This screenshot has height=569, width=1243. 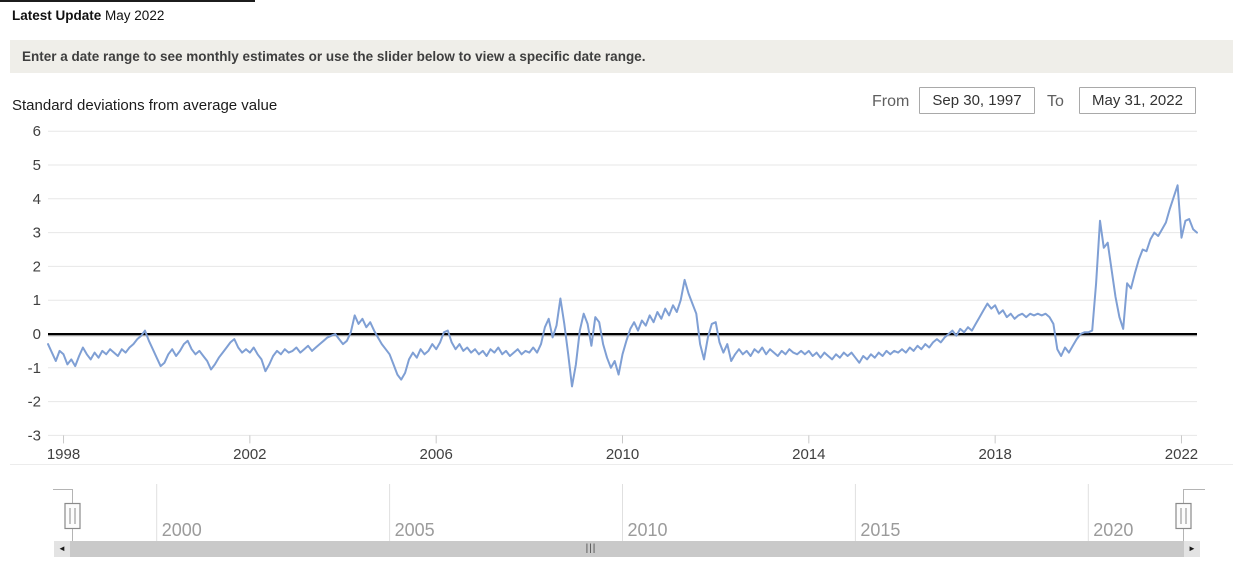 What do you see at coordinates (37, 300) in the screenshot?
I see `y-tick-label: 1` at bounding box center [37, 300].